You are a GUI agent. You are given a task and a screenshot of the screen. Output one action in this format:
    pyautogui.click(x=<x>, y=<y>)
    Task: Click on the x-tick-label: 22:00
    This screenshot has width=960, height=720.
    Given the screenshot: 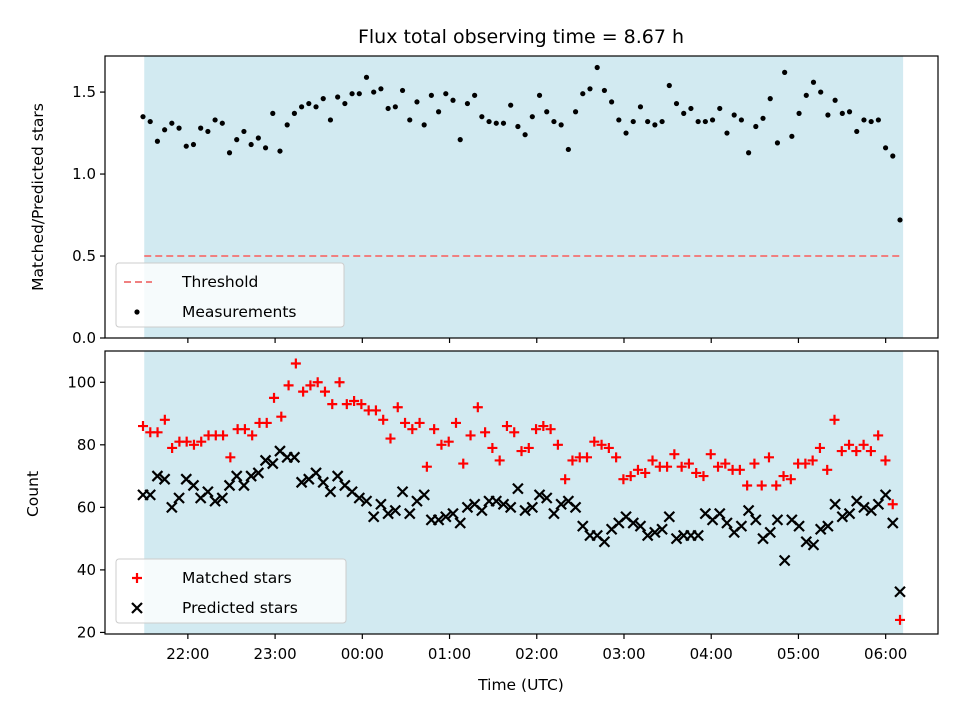 What is the action you would take?
    pyautogui.click(x=187, y=654)
    